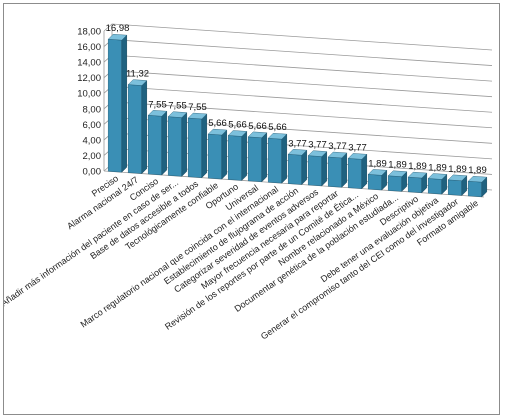 This screenshot has width=505, height=420. What do you see at coordinates (137, 74) in the screenshot?
I see `data-label: 11,32` at bounding box center [137, 74].